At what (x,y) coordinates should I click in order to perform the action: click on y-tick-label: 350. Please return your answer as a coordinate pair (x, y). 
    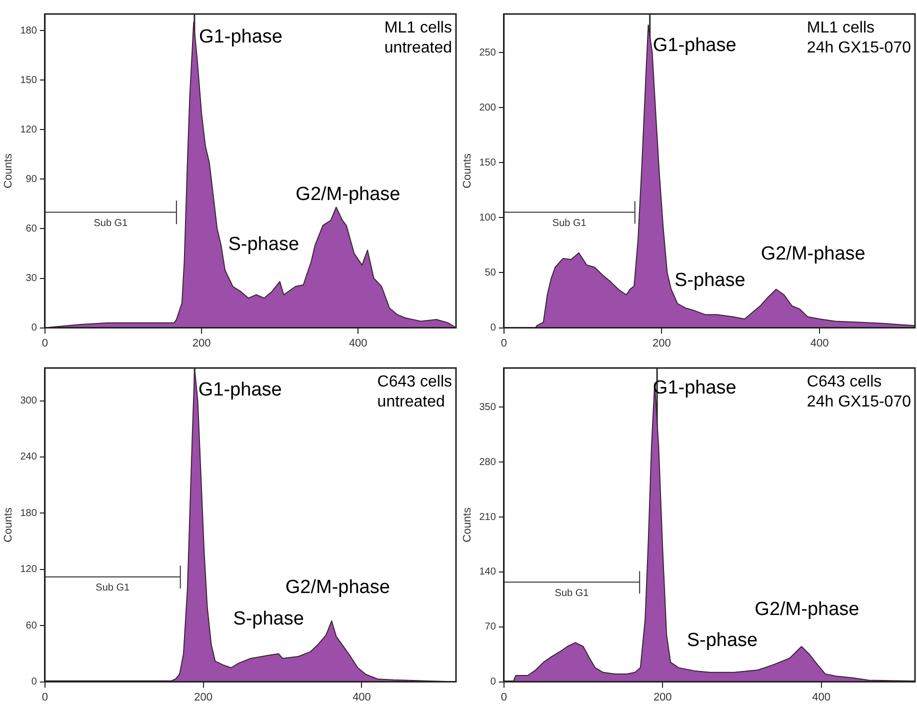
    Looking at the image, I should click on (487, 407).